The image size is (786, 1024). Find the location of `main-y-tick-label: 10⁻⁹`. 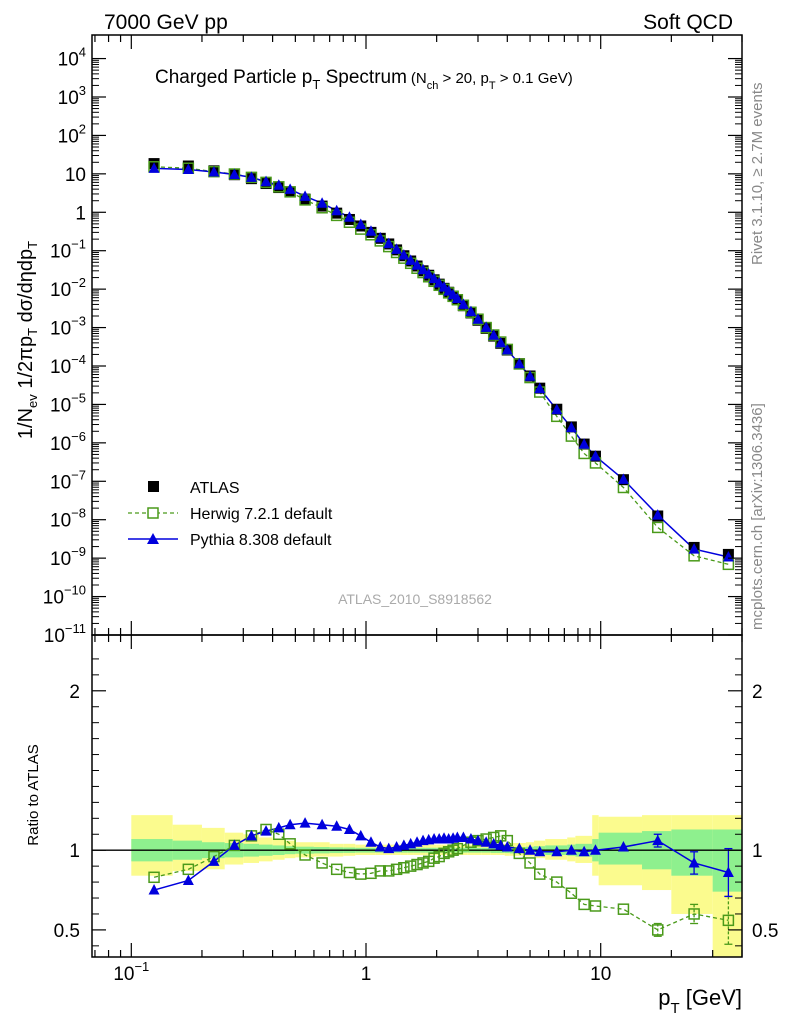

main-y-tick-label: 10⁻⁹ is located at coordinates (68, 557).